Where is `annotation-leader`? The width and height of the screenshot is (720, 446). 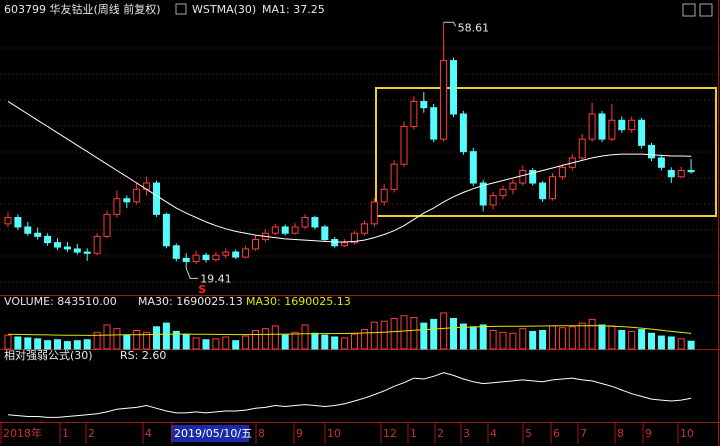
annotation-leader is located at coordinates (450, 24).